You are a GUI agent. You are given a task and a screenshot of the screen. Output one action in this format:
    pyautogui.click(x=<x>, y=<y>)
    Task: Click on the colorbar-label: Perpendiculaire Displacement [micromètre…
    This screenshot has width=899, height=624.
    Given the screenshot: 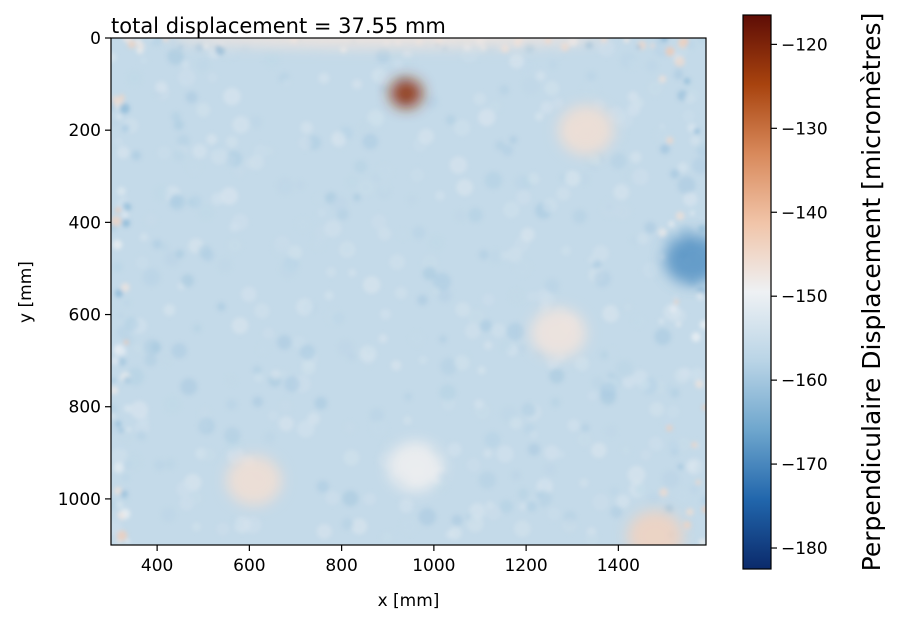 What is the action you would take?
    pyautogui.click(x=871, y=292)
    